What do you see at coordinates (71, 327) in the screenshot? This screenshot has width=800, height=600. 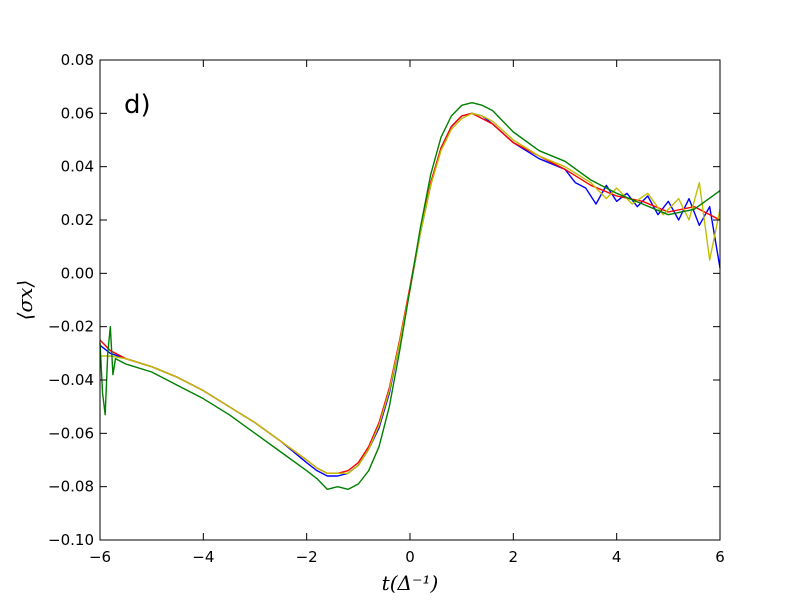 I see `y-tick-label: −0.02` at bounding box center [71, 327].